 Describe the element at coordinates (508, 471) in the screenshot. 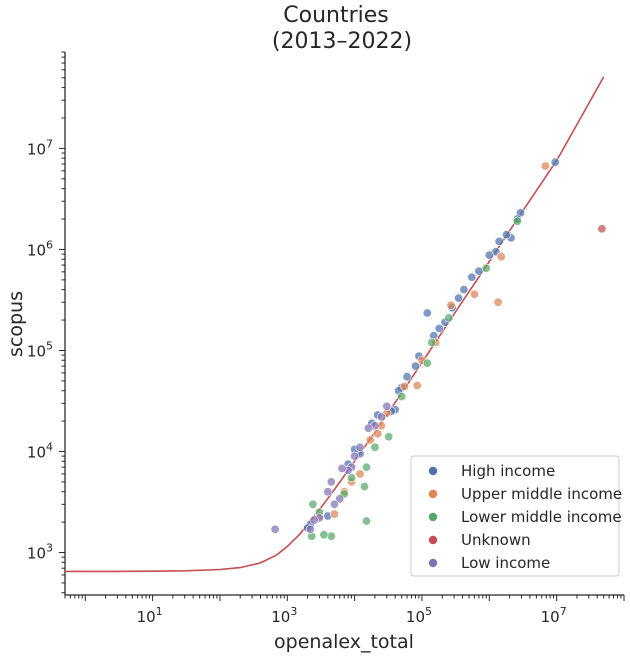

I see `legend-label: High income` at that location.